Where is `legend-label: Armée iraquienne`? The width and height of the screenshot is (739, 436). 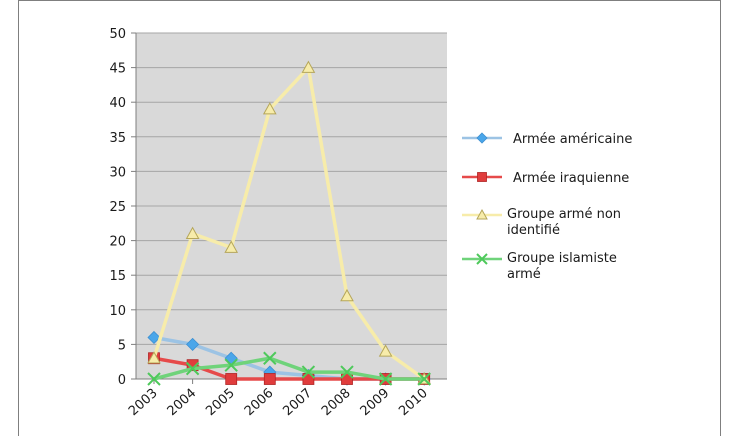 legend-label: Armée iraquienne is located at coordinates (571, 178).